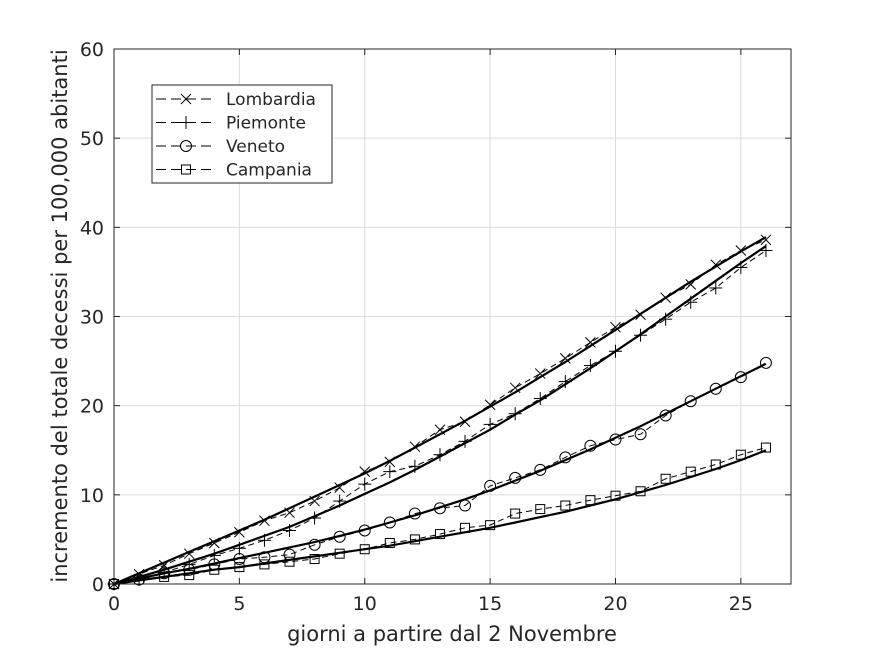 This screenshot has width=875, height=656. Describe the element at coordinates (92, 50) in the screenshot. I see `y-tick-label: 60` at that location.